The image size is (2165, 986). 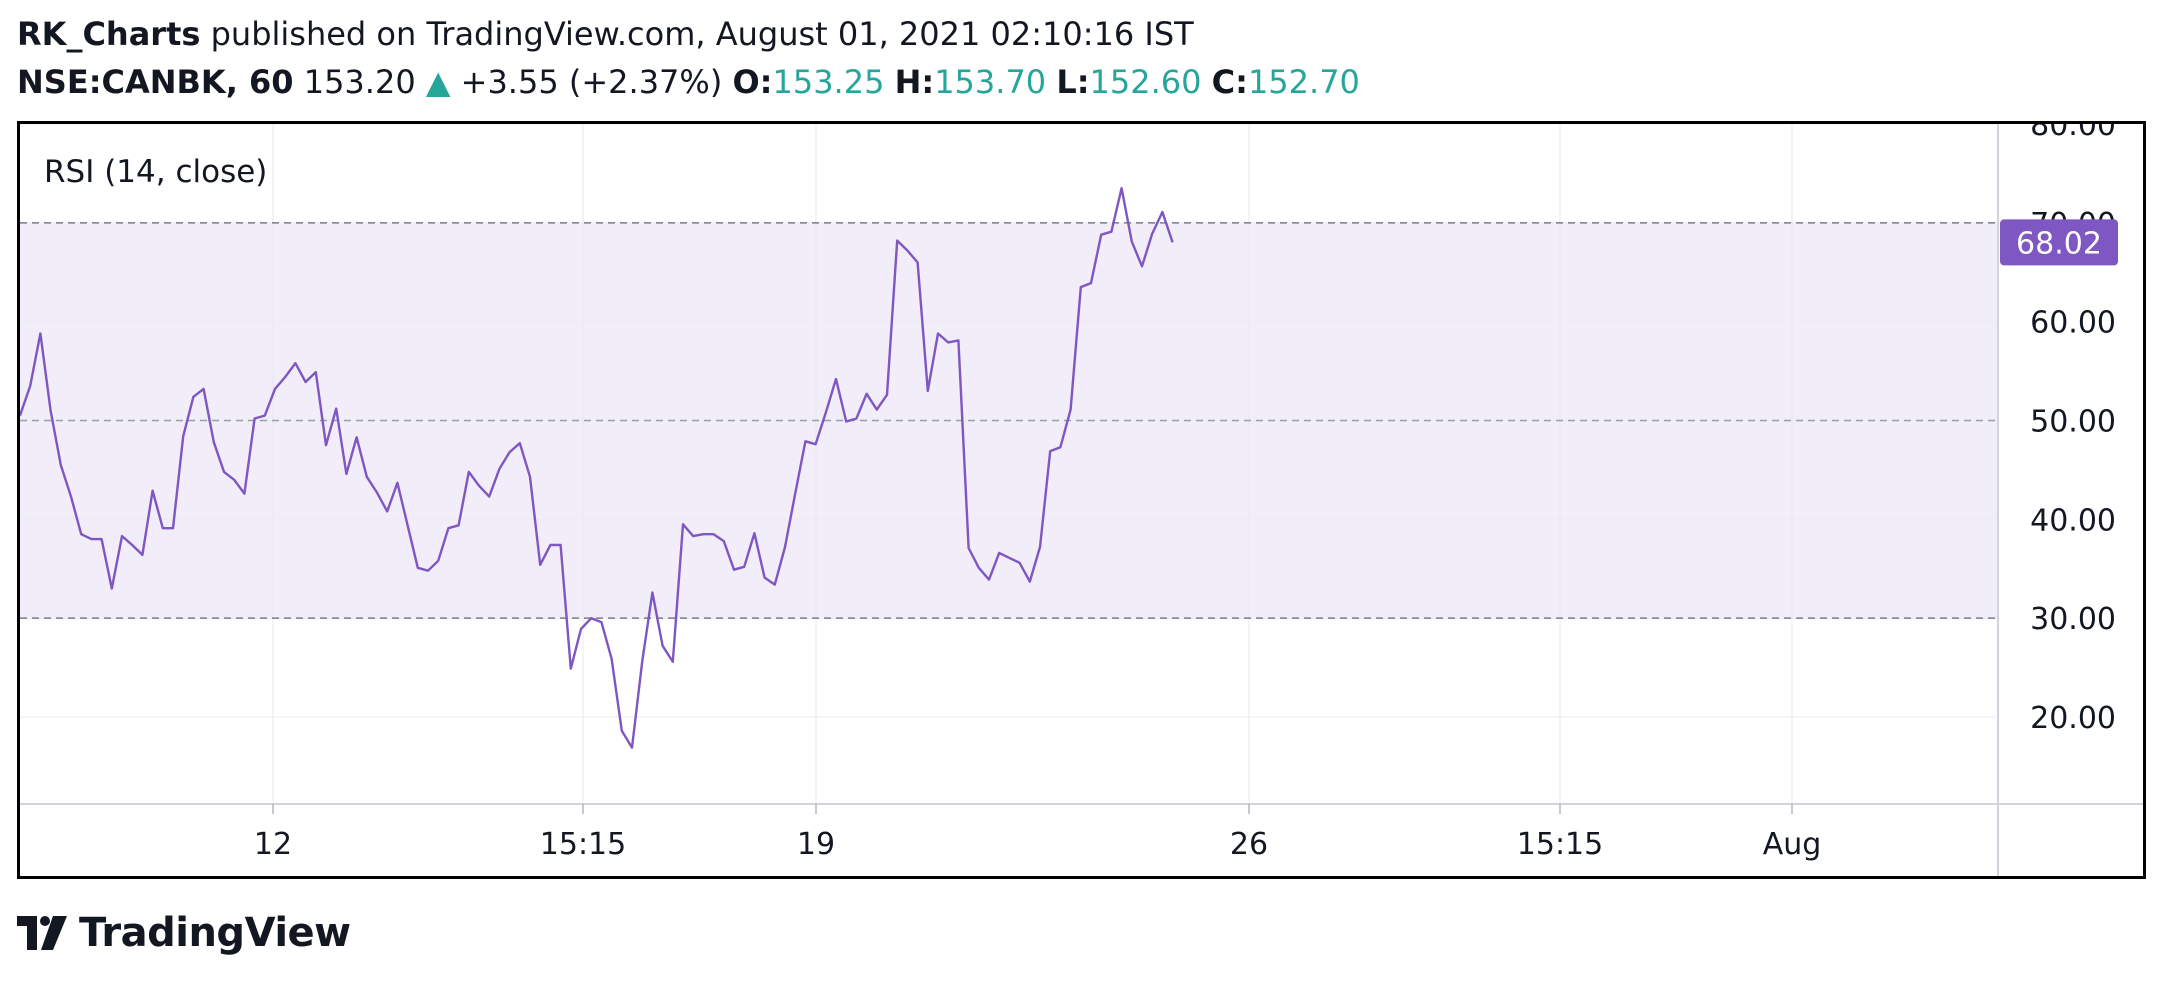 What do you see at coordinates (1249, 844) in the screenshot?
I see `x-tick-label: 26` at bounding box center [1249, 844].